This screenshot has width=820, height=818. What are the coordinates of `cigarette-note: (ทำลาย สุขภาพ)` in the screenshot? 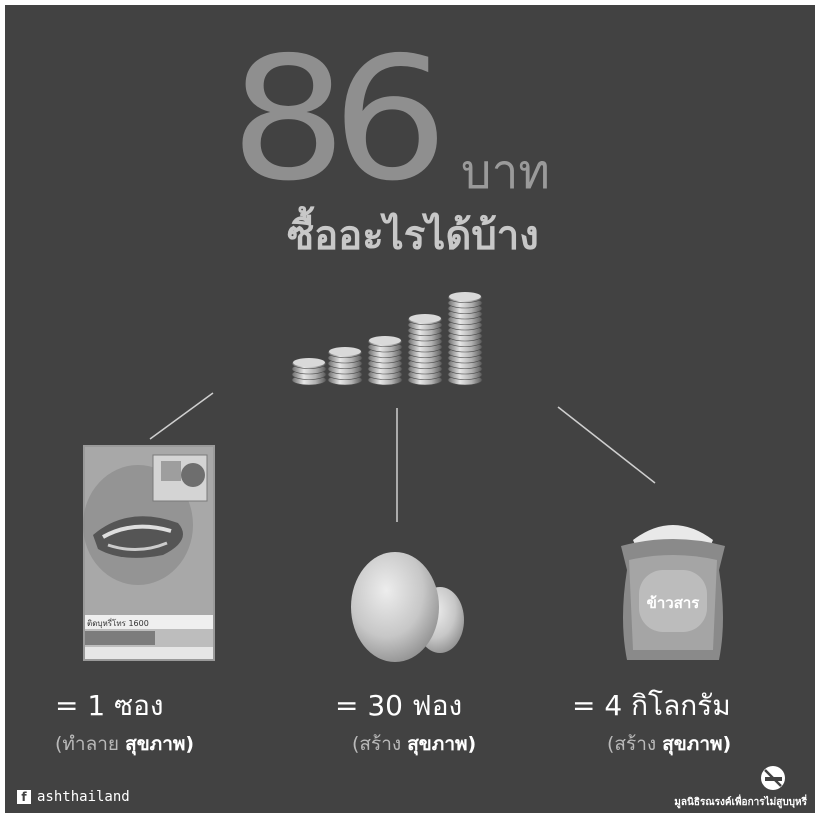 It's located at (124, 744).